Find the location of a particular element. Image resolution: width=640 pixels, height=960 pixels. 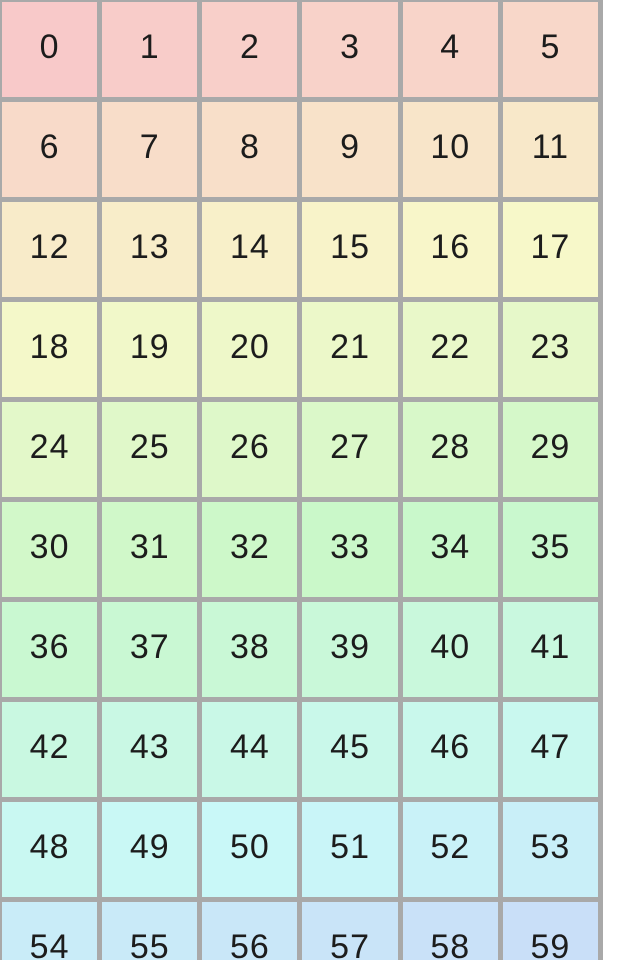

grid-cell-label: 56 is located at coordinates (249, 943).